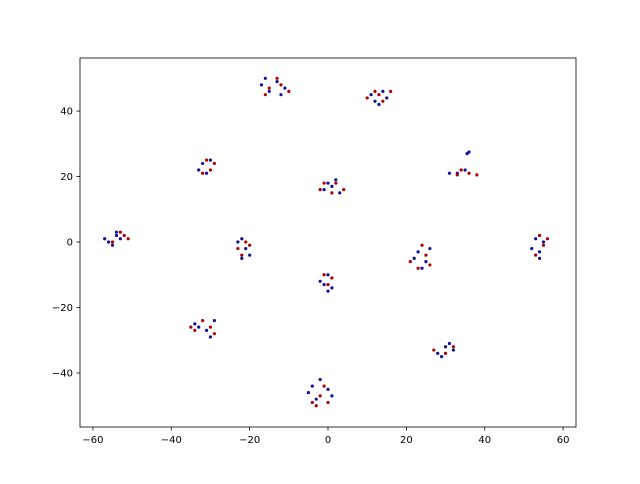 The height and width of the screenshot is (484, 640). What do you see at coordinates (328, 440) in the screenshot?
I see `x-tick-label: 0` at bounding box center [328, 440].